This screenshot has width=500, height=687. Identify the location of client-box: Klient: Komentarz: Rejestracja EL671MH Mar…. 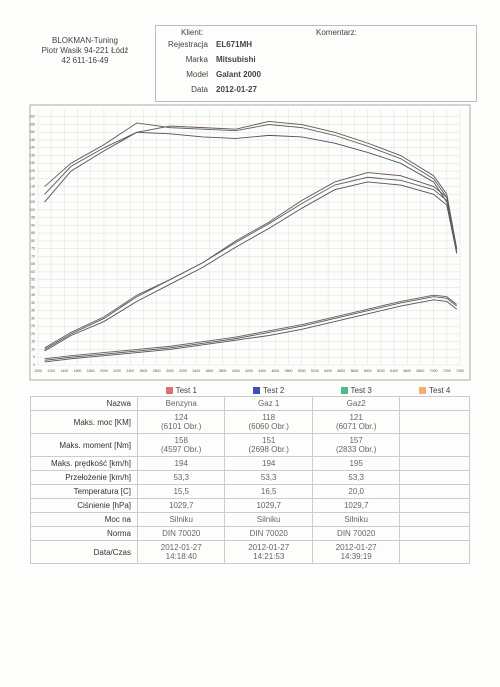
(316, 63).